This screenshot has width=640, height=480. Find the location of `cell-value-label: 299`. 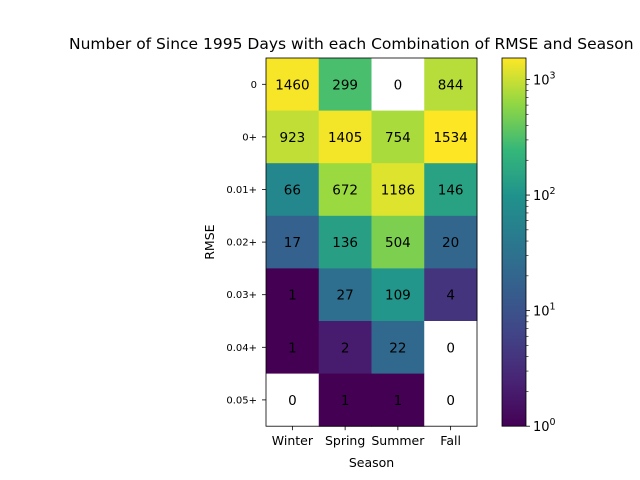

cell-value-label: 299 is located at coordinates (345, 85).